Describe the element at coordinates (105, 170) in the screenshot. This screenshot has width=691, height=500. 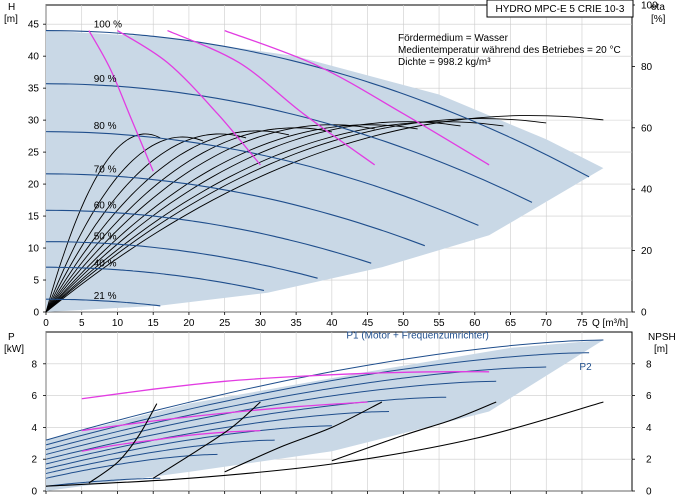
I see `speed-label-3: 70 %` at that location.